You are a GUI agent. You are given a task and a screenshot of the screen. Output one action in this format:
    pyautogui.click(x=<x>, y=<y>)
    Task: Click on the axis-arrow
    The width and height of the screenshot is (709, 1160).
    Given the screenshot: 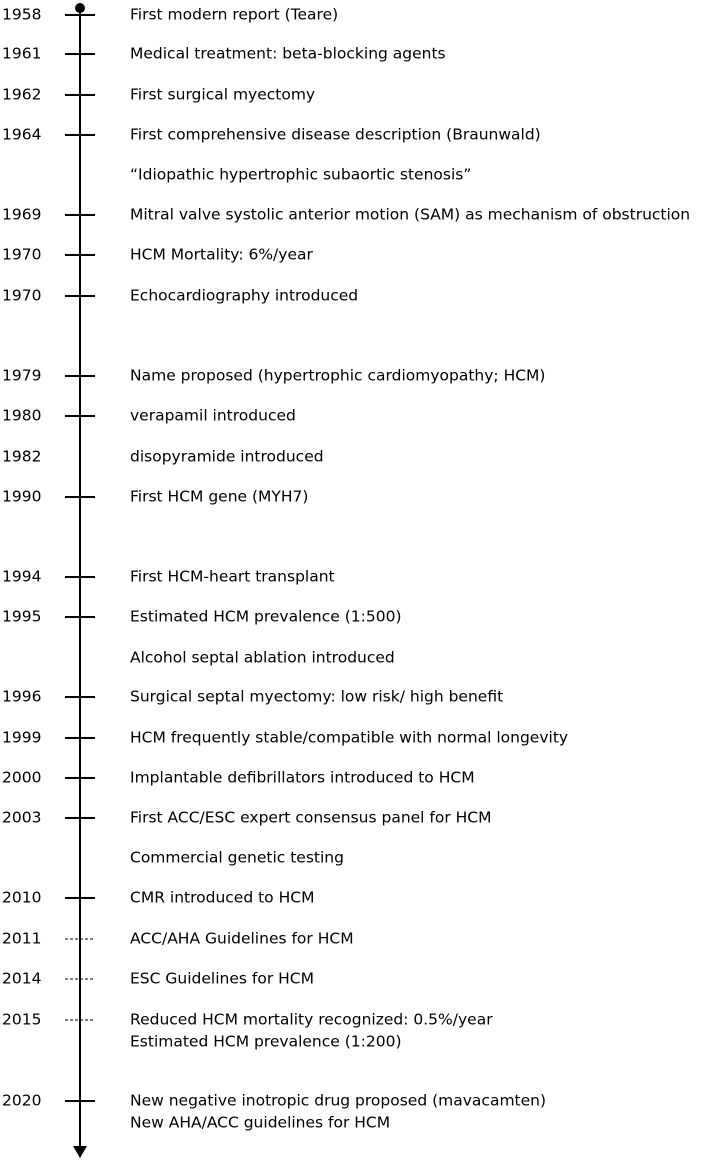 What is the action you would take?
    pyautogui.click(x=80, y=1152)
    